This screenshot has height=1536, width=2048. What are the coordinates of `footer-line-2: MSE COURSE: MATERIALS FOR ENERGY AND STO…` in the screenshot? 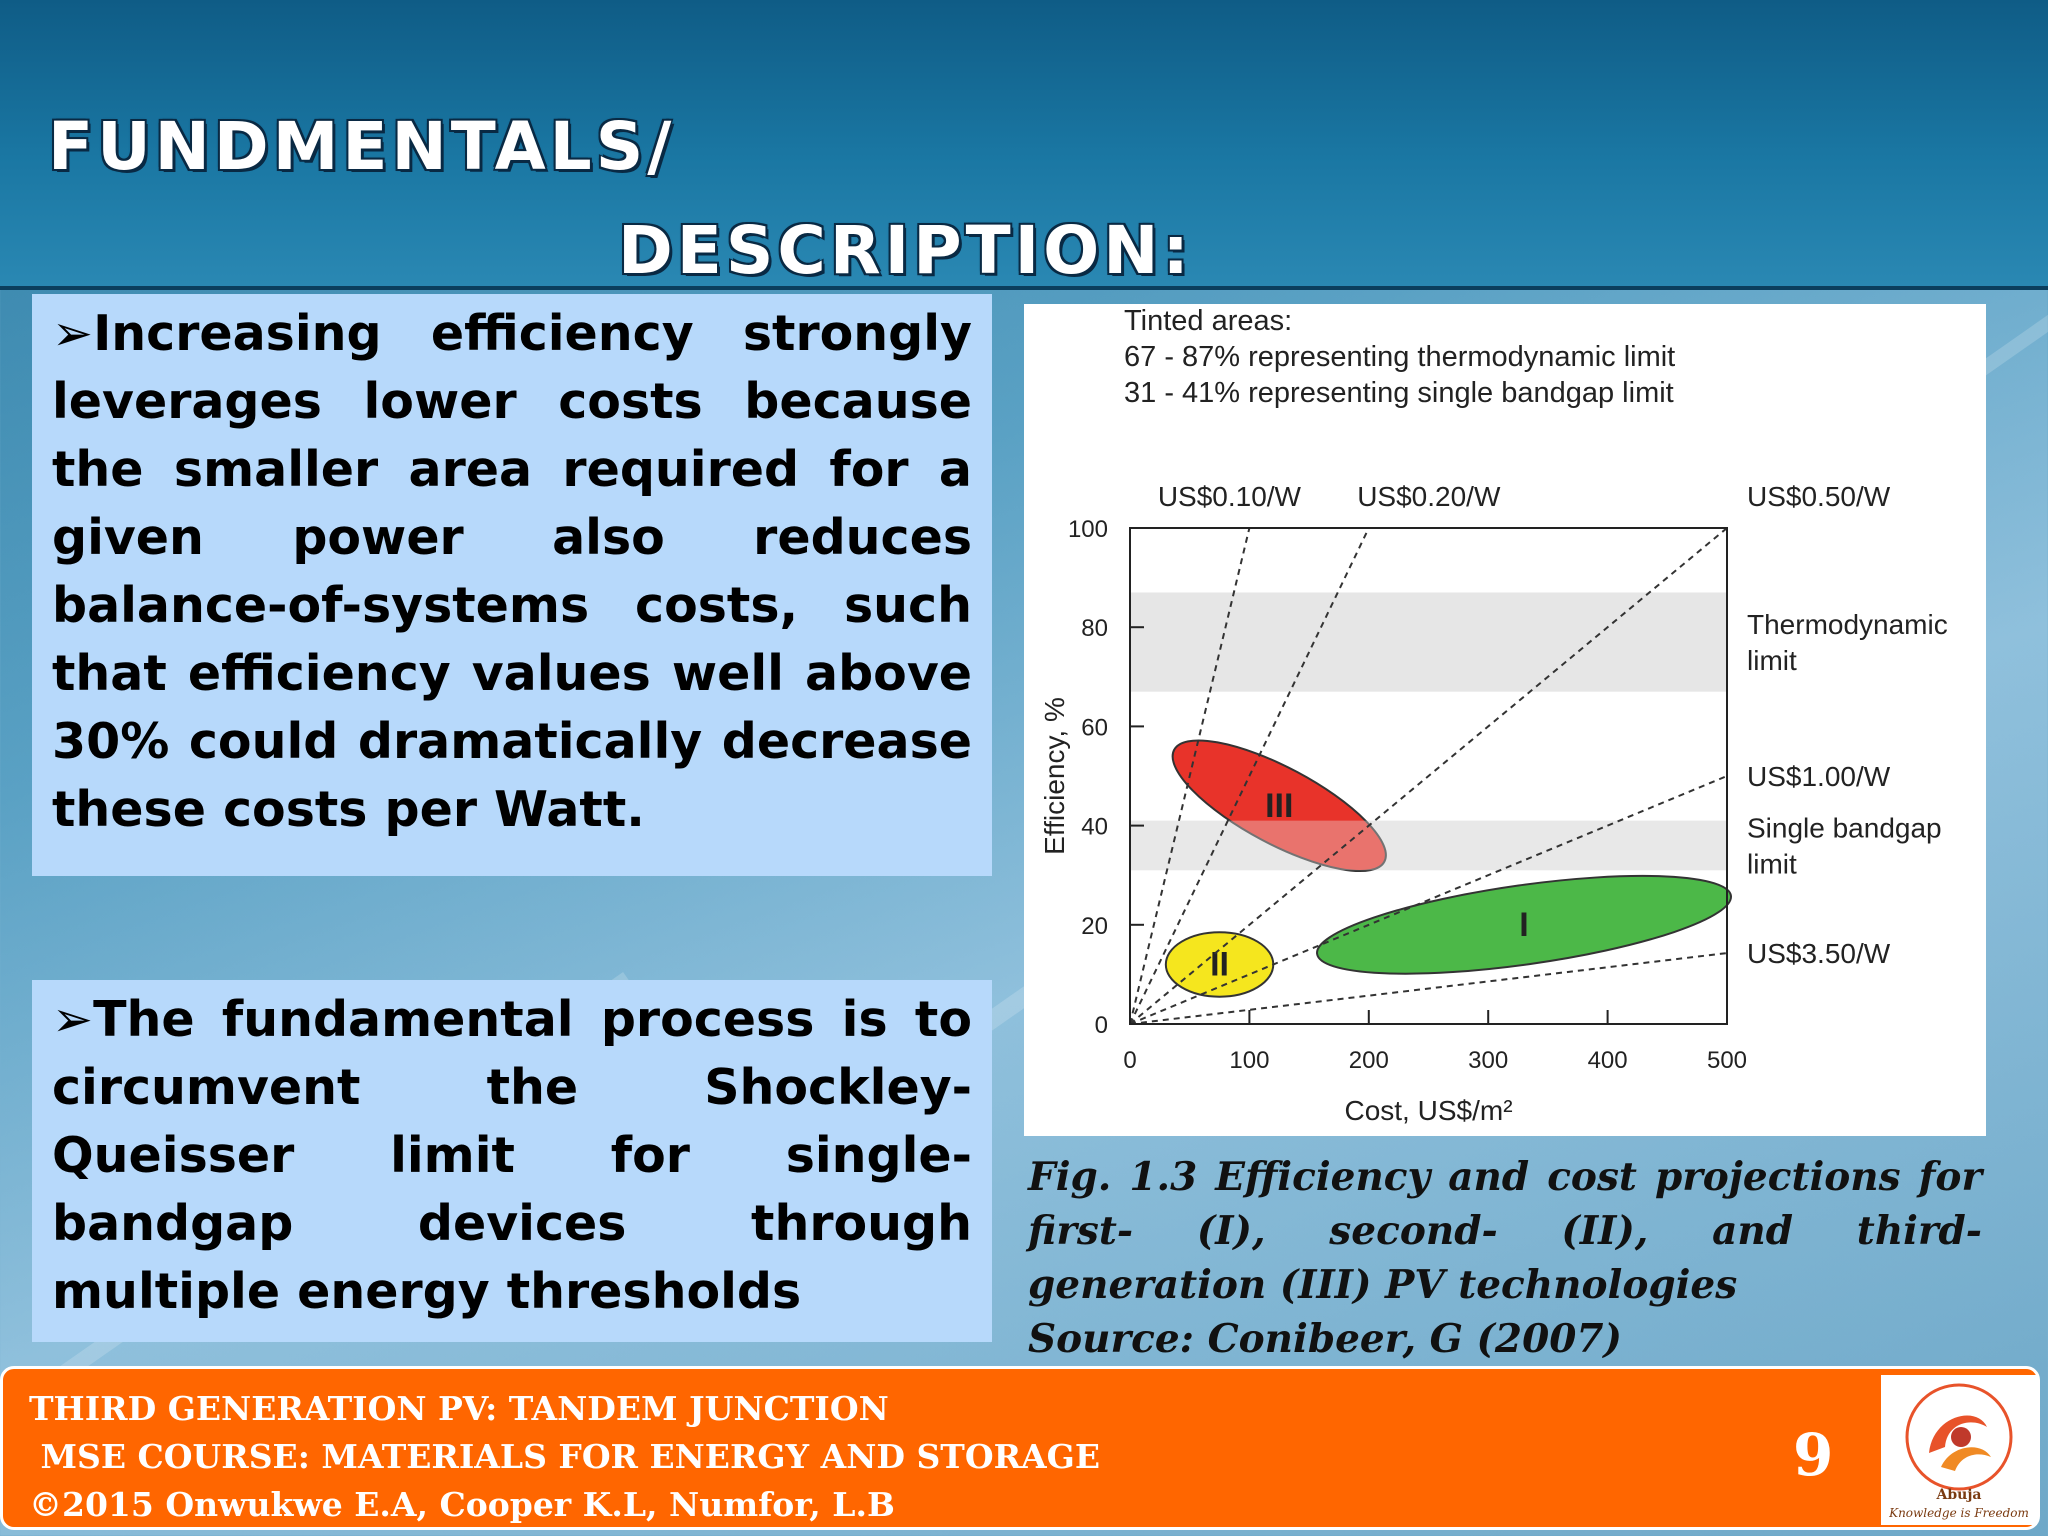 It's located at (564, 1456).